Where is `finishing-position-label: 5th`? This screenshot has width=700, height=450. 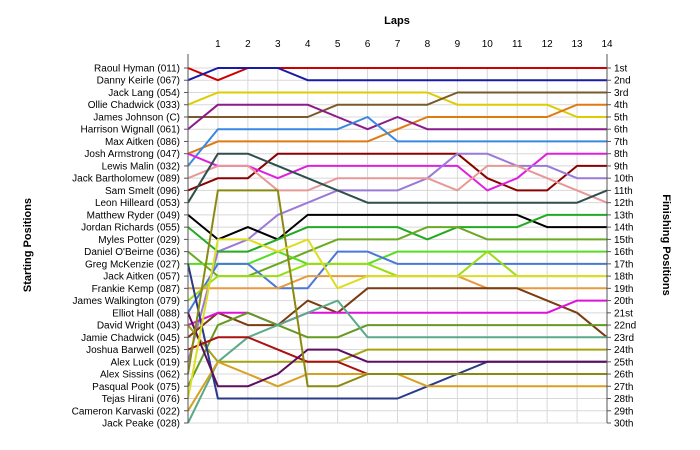
finishing-position-label: 5th is located at coordinates (621, 117).